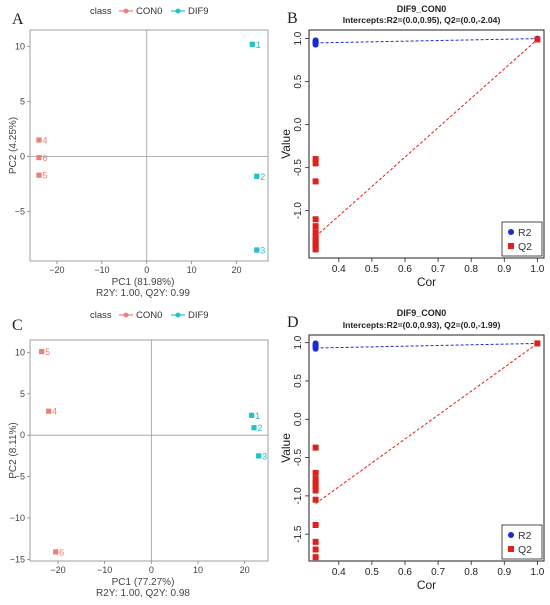 The height and width of the screenshot is (605, 550). I want to click on legend-item-q2: Q2, so click(525, 247).